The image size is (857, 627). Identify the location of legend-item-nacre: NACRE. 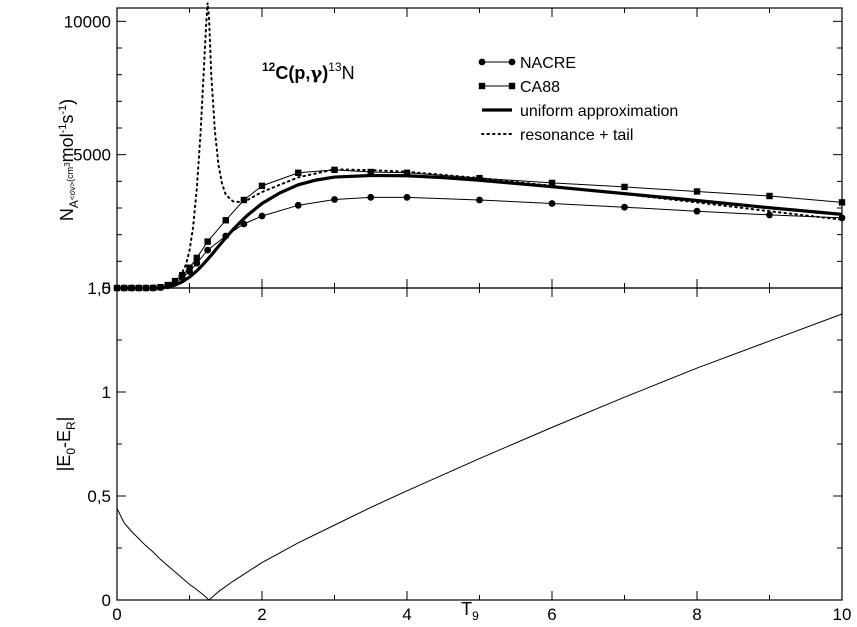
(527, 63).